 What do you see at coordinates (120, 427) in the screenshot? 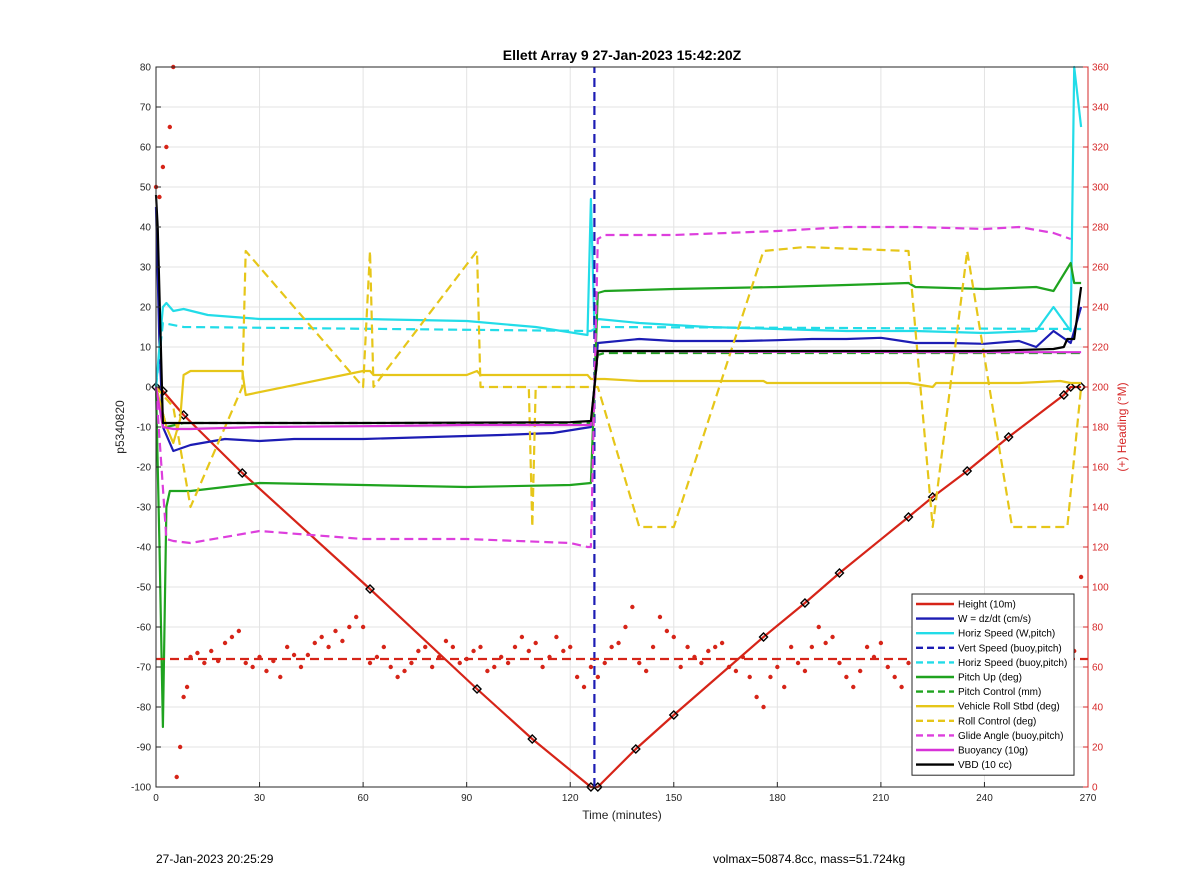
I see `y-axis-label: p5340820` at bounding box center [120, 427].